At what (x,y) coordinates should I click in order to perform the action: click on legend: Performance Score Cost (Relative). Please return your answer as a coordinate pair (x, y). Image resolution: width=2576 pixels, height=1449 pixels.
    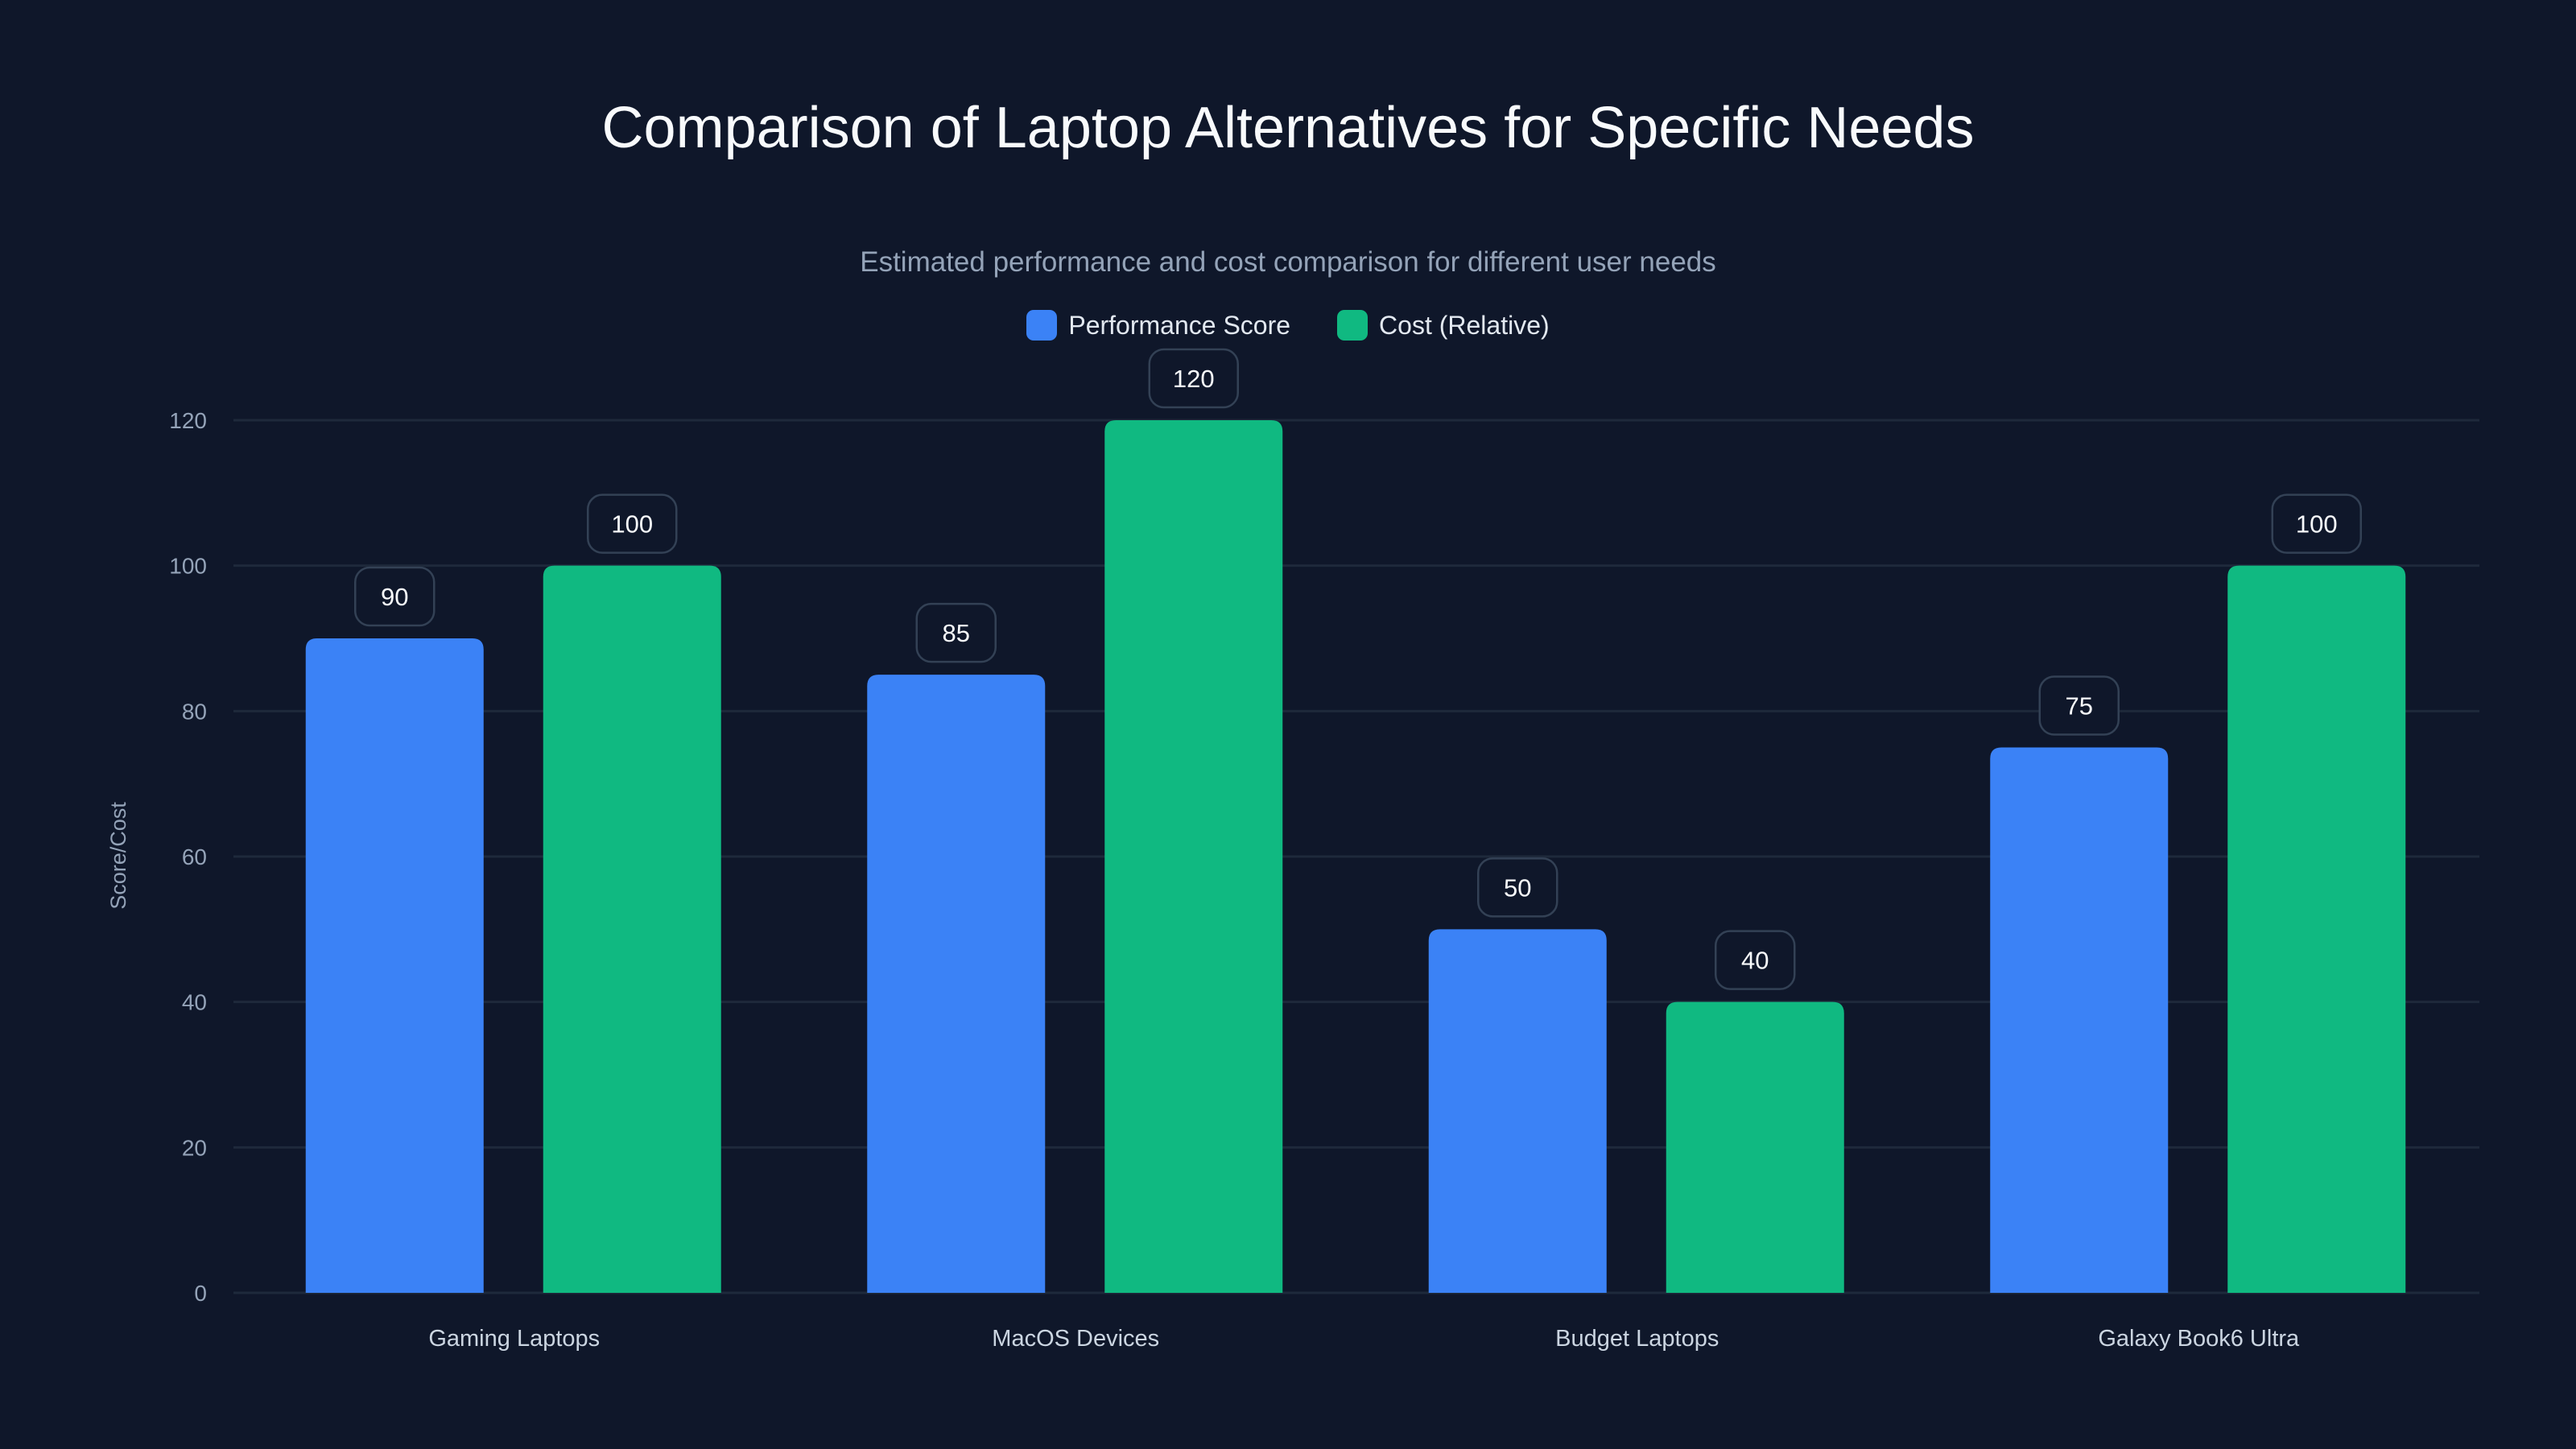
    Looking at the image, I should click on (1288, 325).